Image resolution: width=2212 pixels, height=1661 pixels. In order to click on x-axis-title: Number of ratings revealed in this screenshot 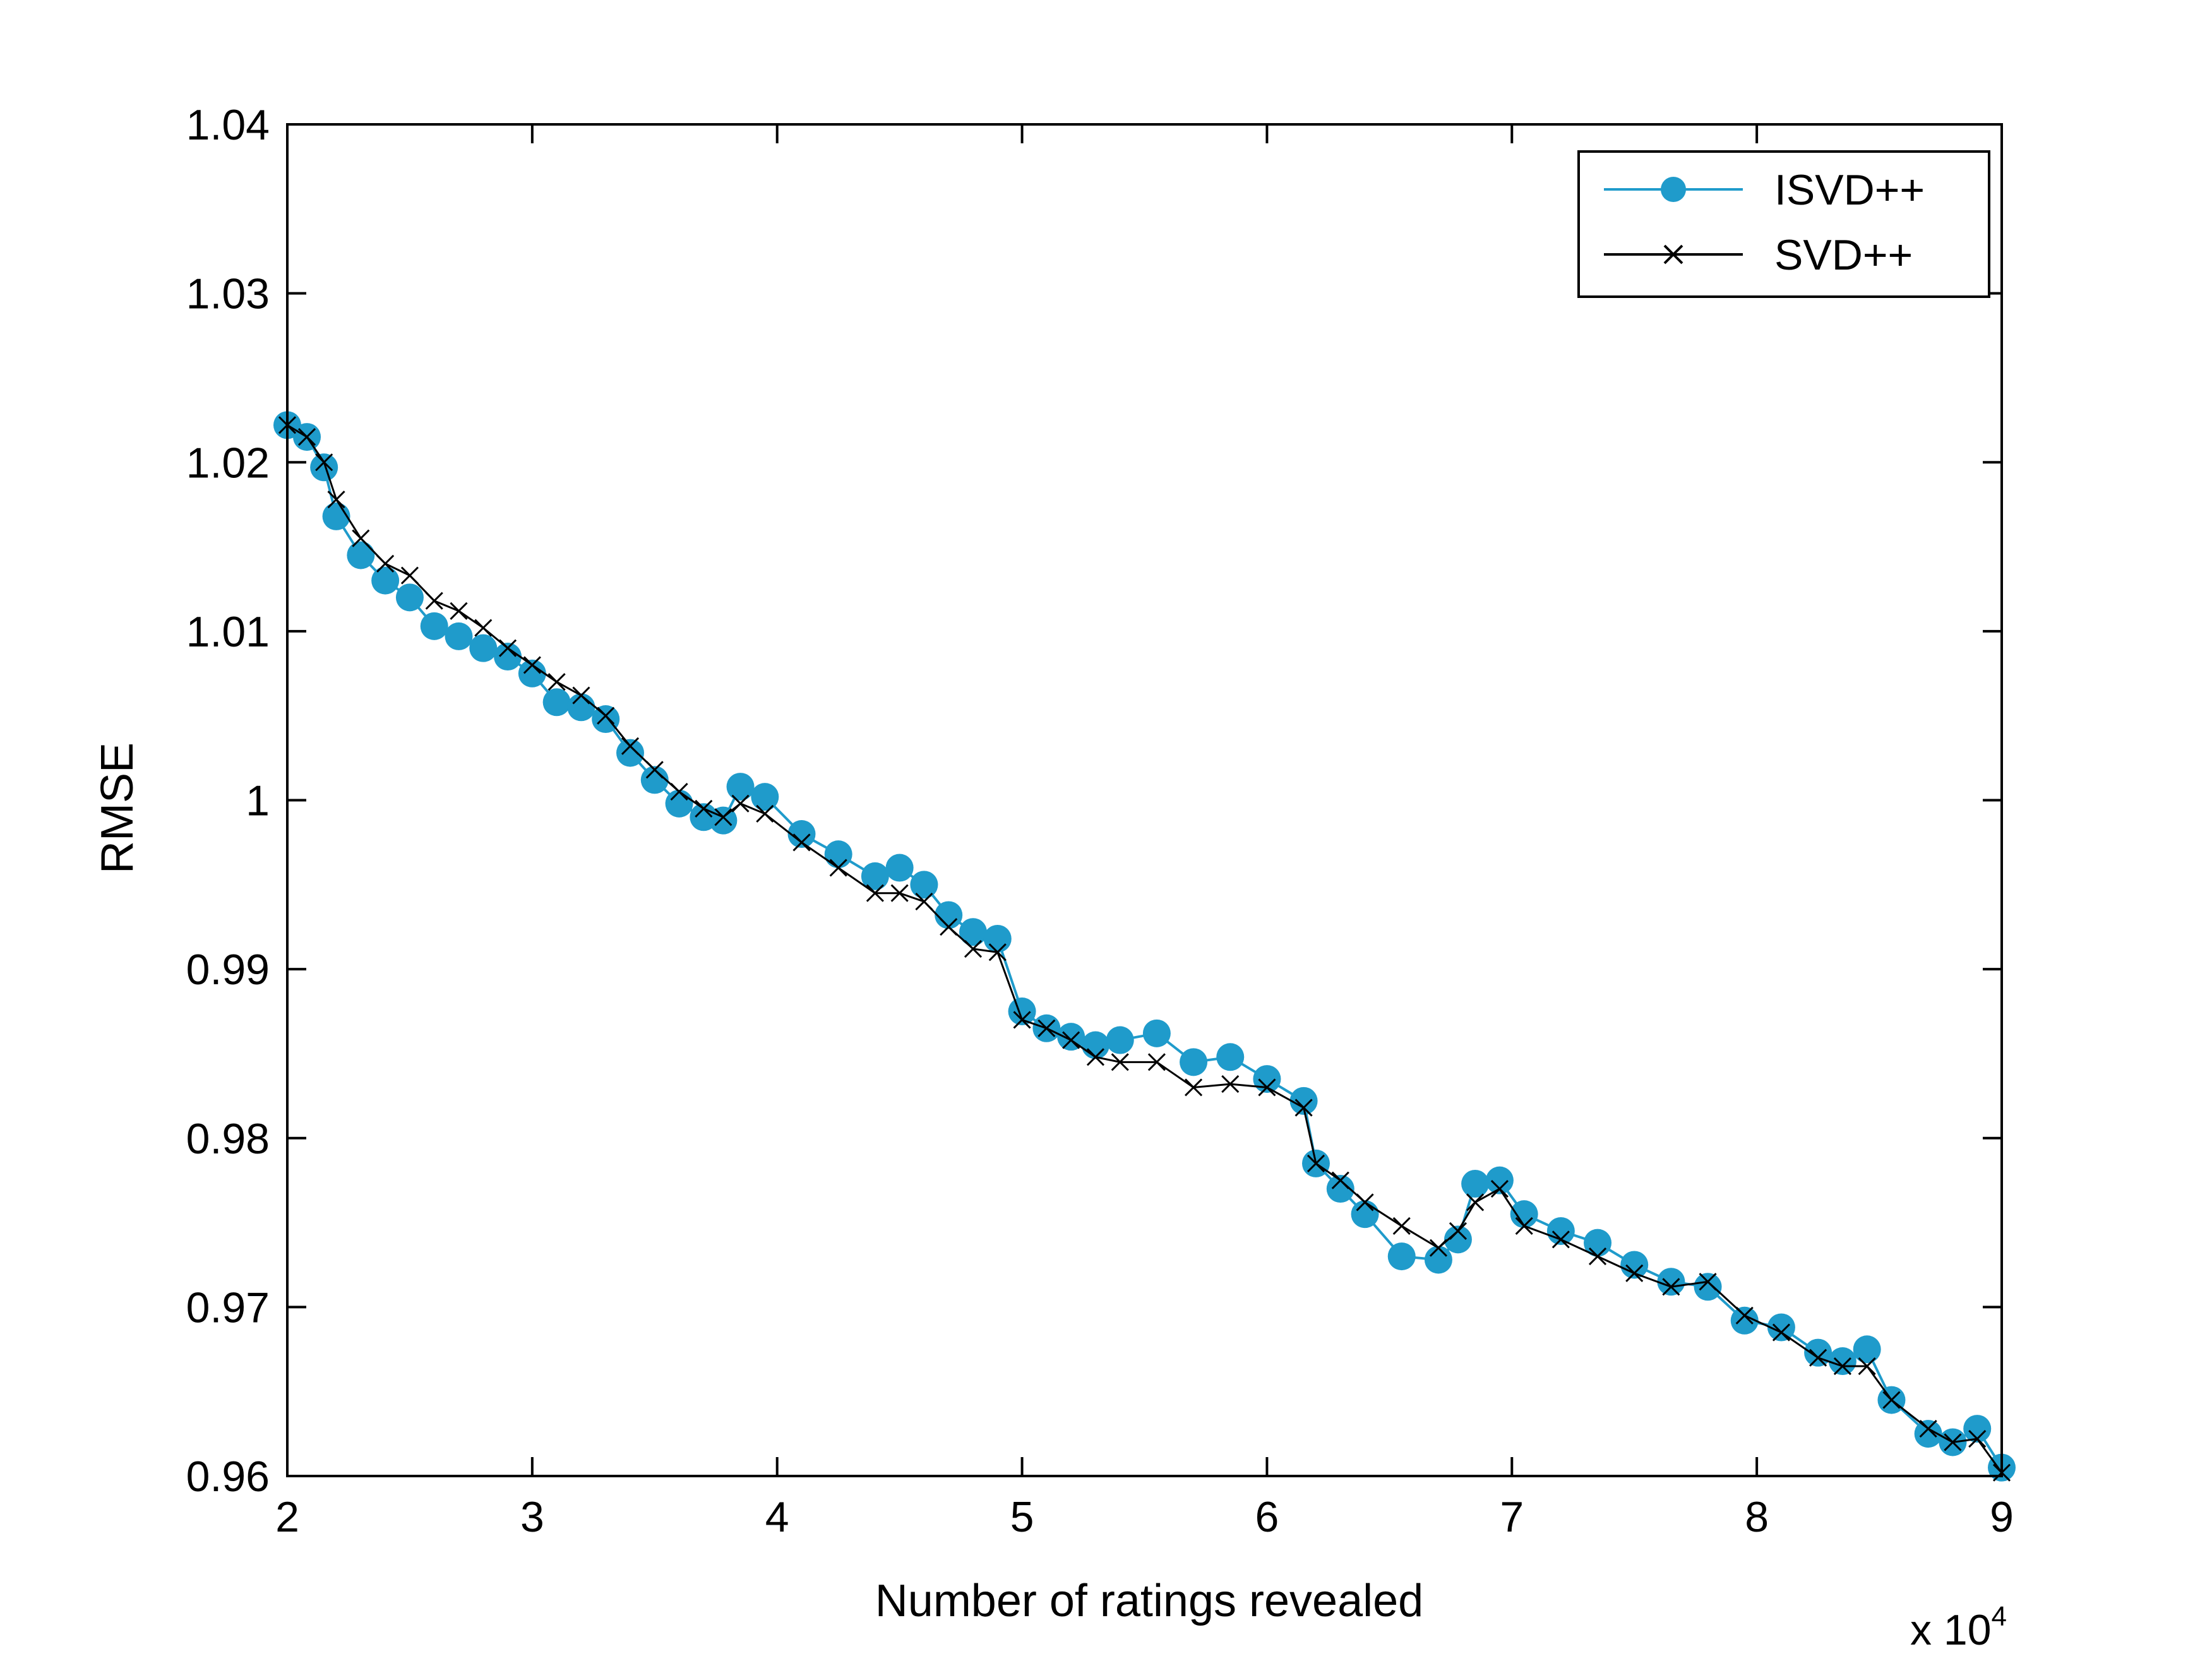, I will do `click(1149, 1601)`.